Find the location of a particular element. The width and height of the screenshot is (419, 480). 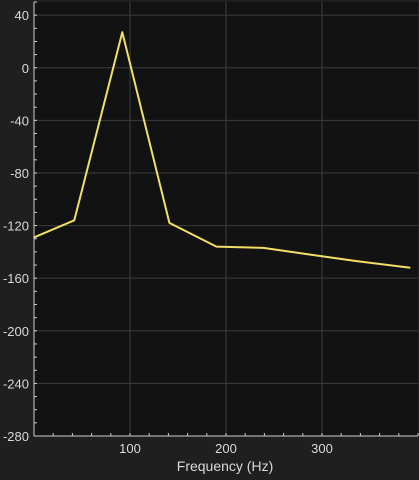

x-tick-label: 300 is located at coordinates (322, 448).